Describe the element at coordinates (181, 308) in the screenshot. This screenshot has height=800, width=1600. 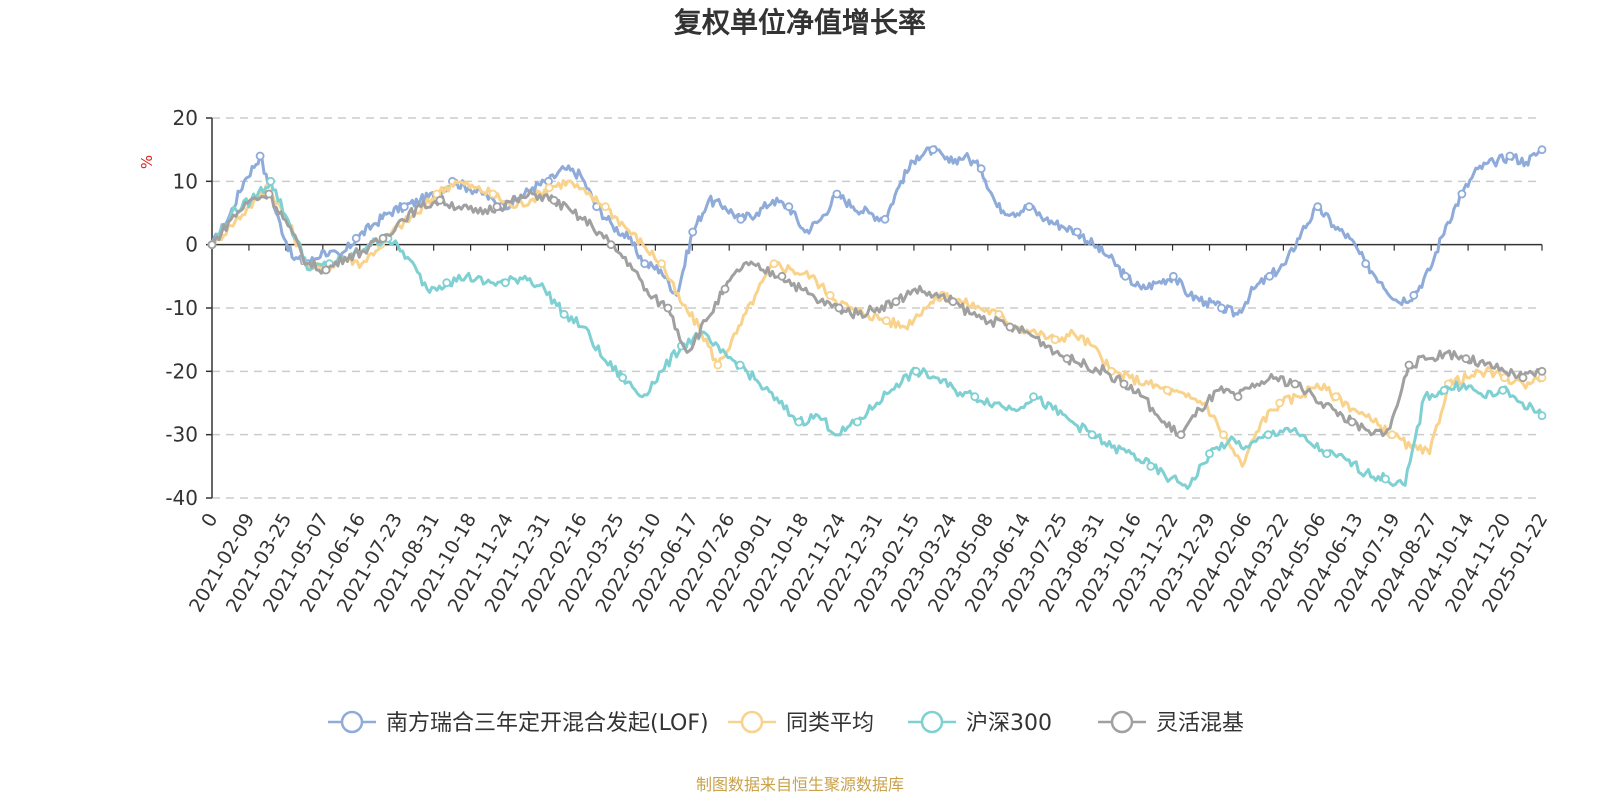
I see `y-tick-label: -10` at that location.